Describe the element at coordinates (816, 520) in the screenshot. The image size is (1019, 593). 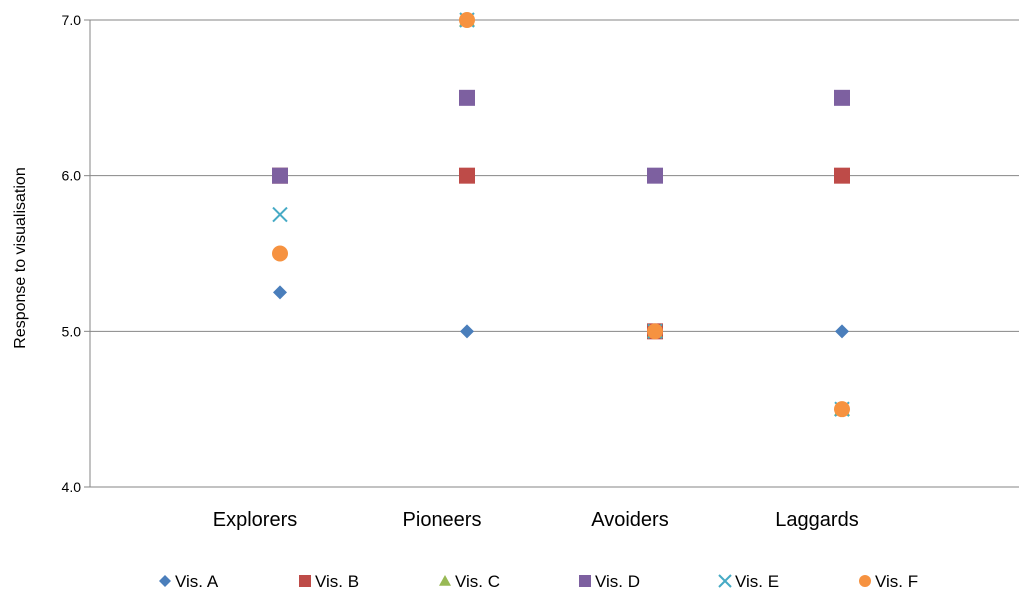
I see `x-category-label: Laggards` at that location.